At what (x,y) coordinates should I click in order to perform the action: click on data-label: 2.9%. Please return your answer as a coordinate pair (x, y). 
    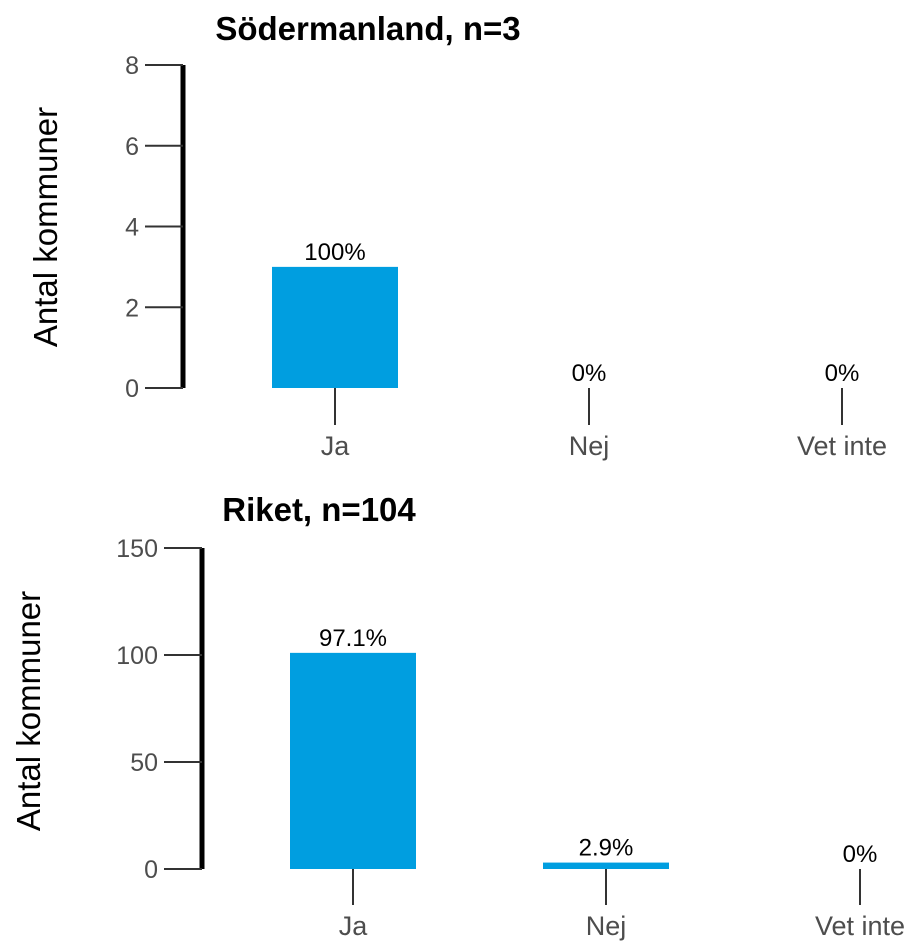
    Looking at the image, I should click on (606, 848).